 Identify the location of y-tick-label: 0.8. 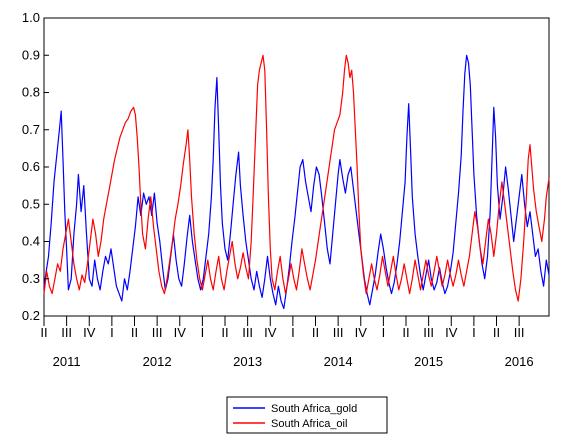
(31, 92).